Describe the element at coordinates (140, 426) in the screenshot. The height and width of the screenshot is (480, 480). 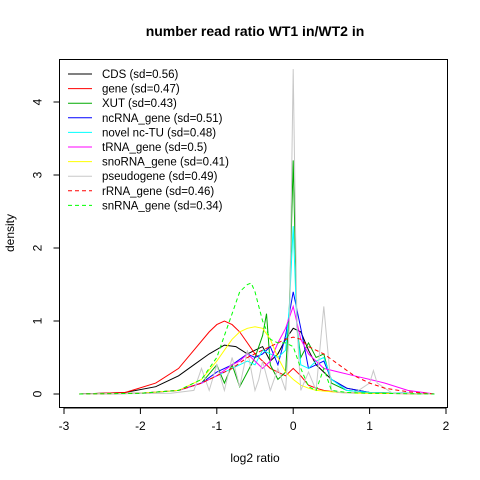
I see `x-tick-label: -2` at that location.